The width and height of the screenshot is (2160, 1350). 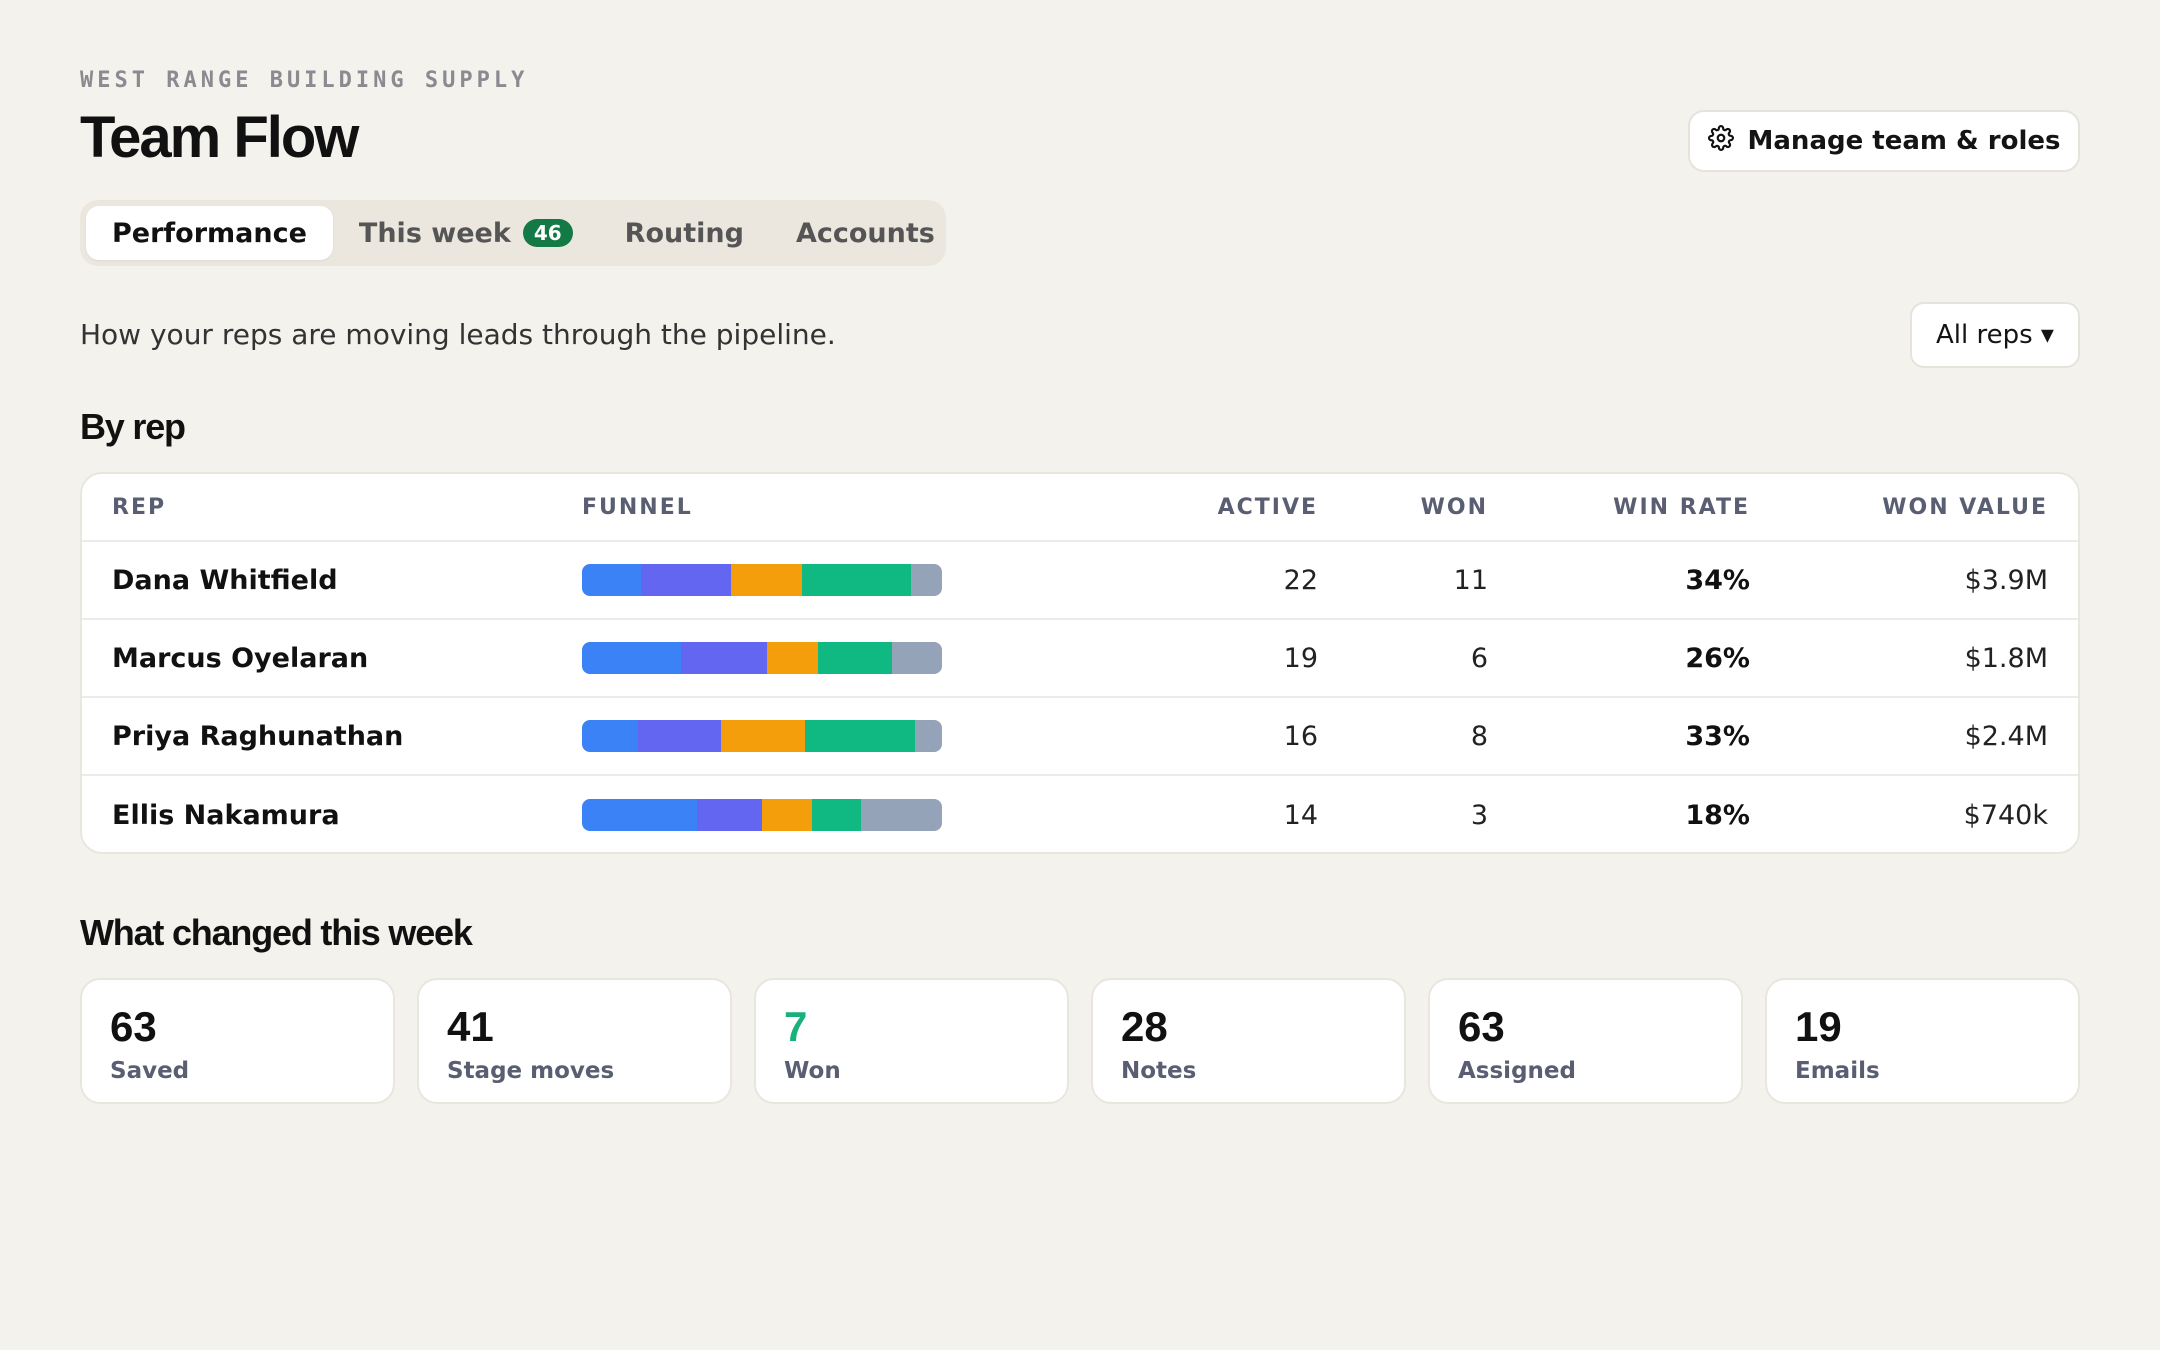 I want to click on by-rep-heading: By rep, so click(x=133, y=426).